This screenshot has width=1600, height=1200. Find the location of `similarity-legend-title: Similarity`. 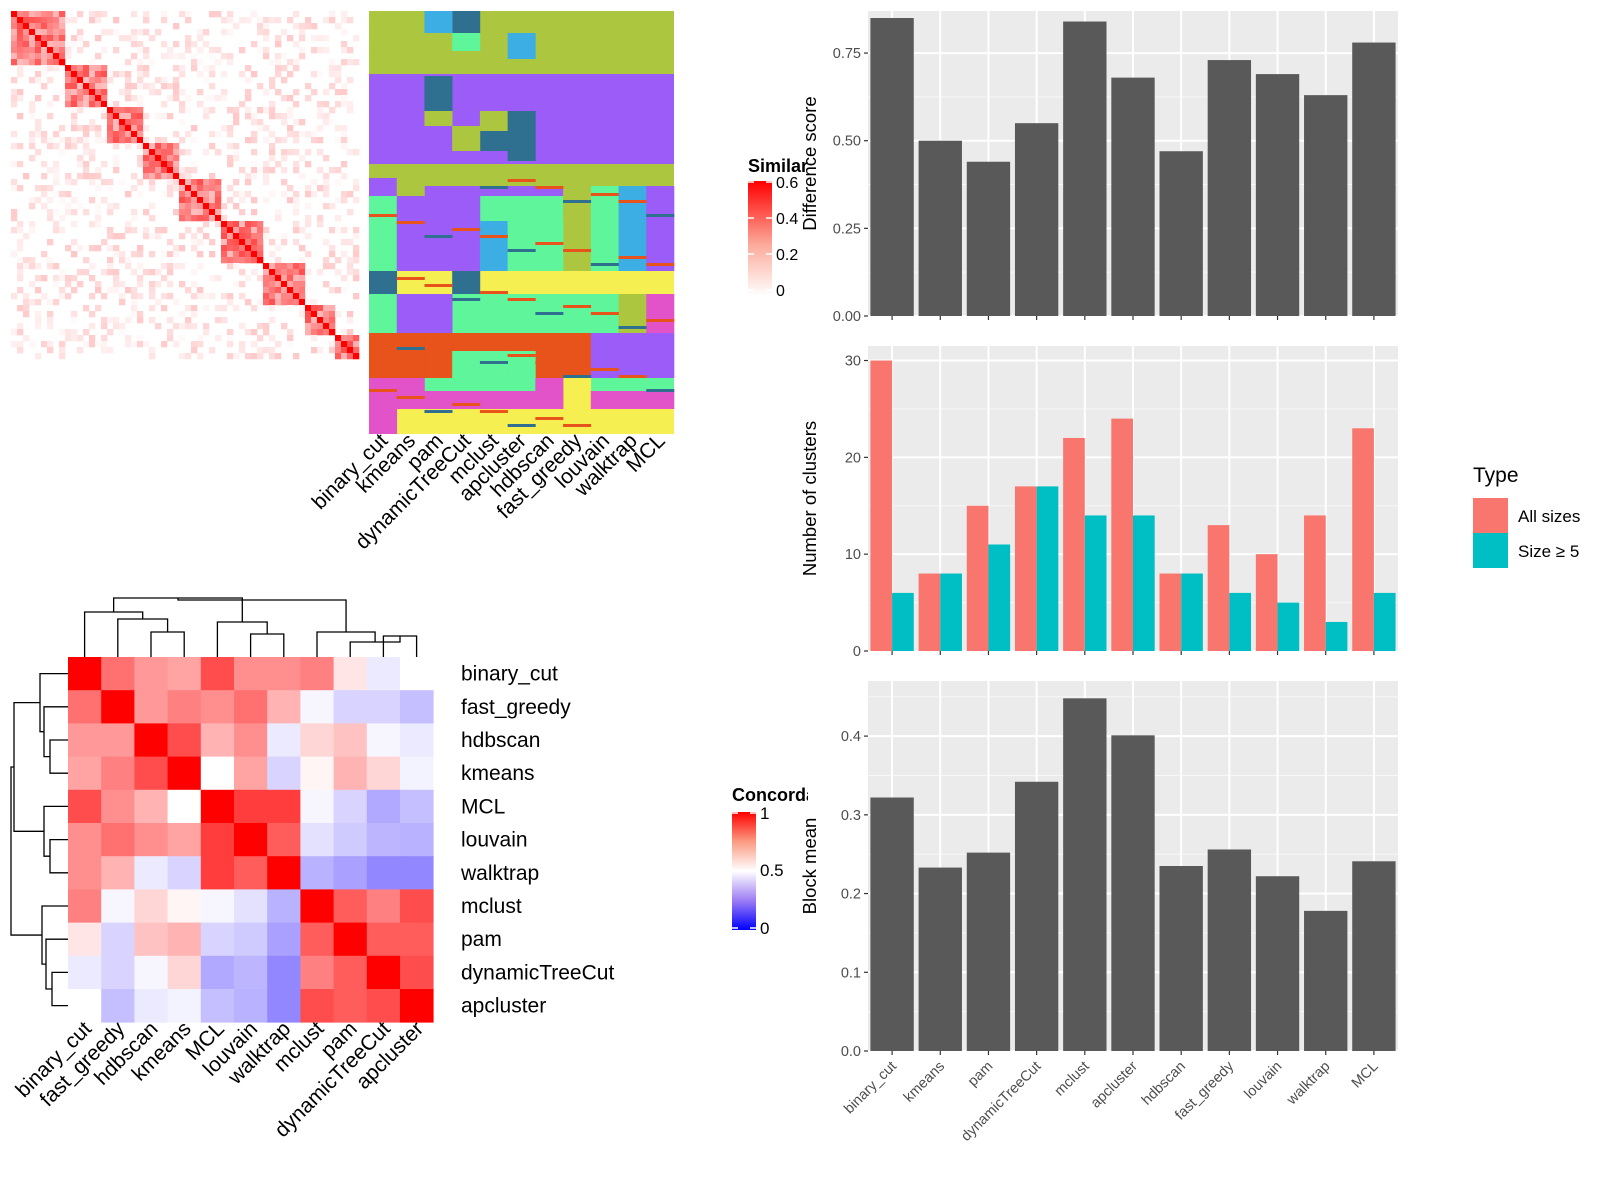

similarity-legend-title: Similarity is located at coordinates (788, 166).